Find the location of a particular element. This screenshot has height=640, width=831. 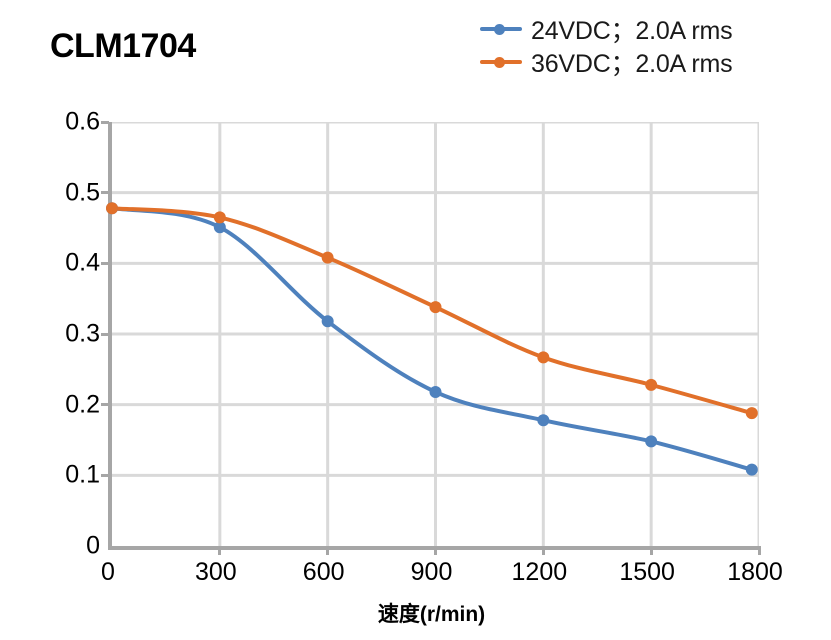

chart-title: CLM1704 is located at coordinates (123, 46).